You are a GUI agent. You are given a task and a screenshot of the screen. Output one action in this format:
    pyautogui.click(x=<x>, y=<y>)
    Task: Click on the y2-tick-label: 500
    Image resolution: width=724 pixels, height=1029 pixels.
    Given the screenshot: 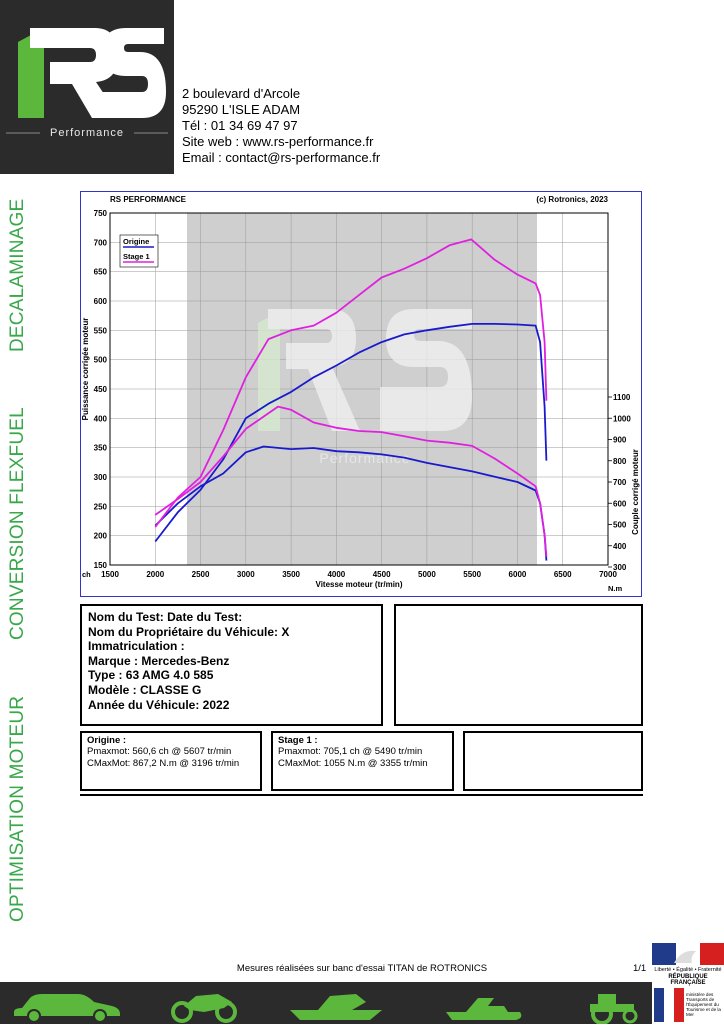 What is the action you would take?
    pyautogui.click(x=620, y=525)
    